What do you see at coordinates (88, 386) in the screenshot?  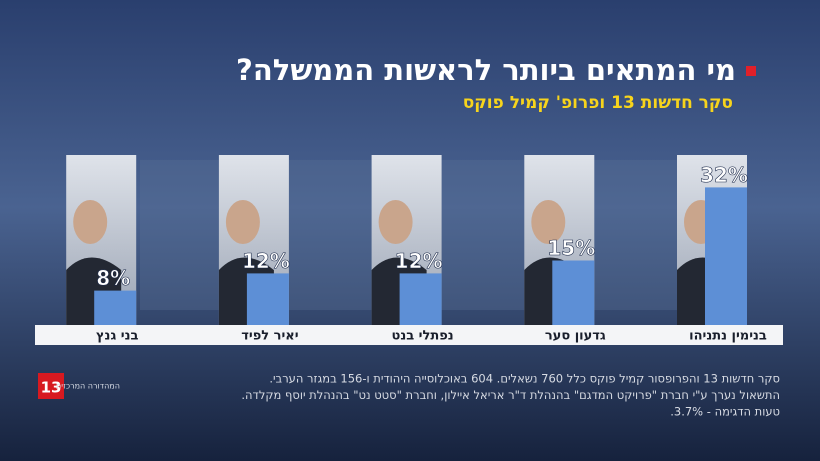 I see `logo-text: המהדורה המרכזית` at bounding box center [88, 386].